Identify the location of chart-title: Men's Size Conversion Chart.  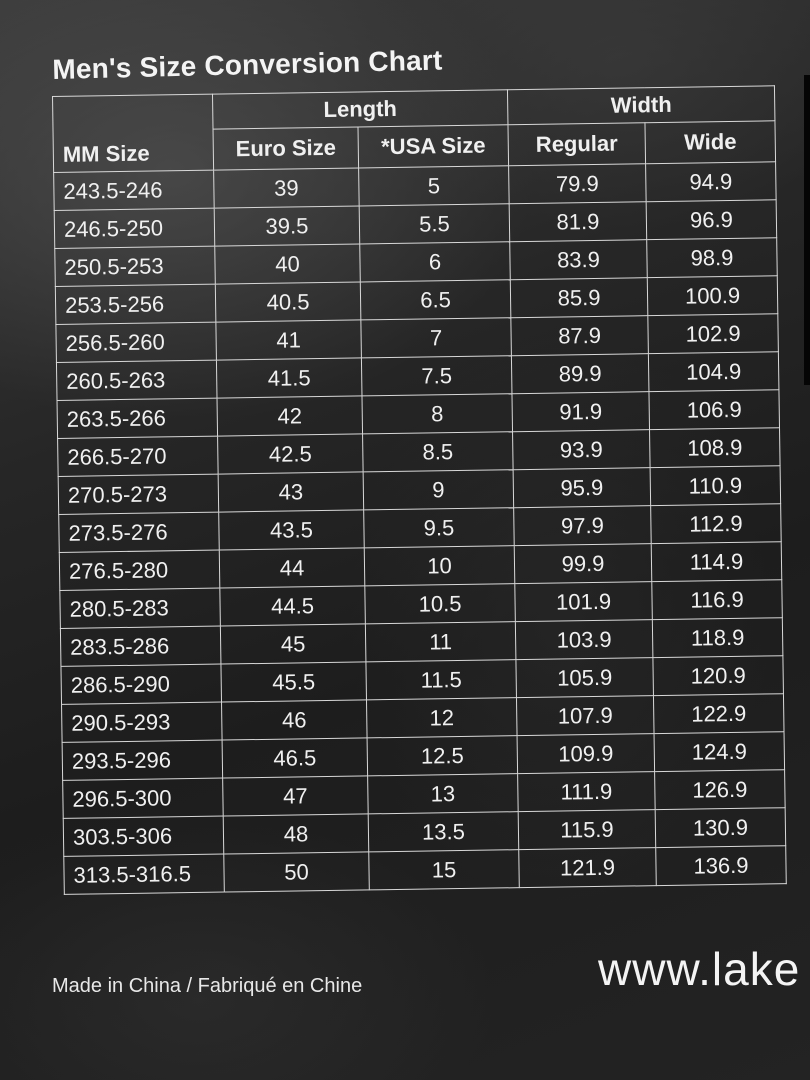
(247, 64).